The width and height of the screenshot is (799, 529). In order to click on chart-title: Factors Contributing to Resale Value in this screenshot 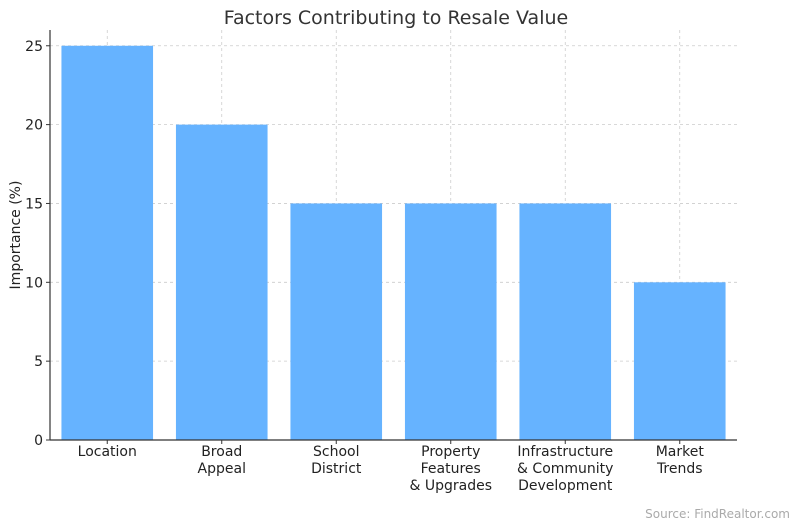, I will do `click(396, 18)`.